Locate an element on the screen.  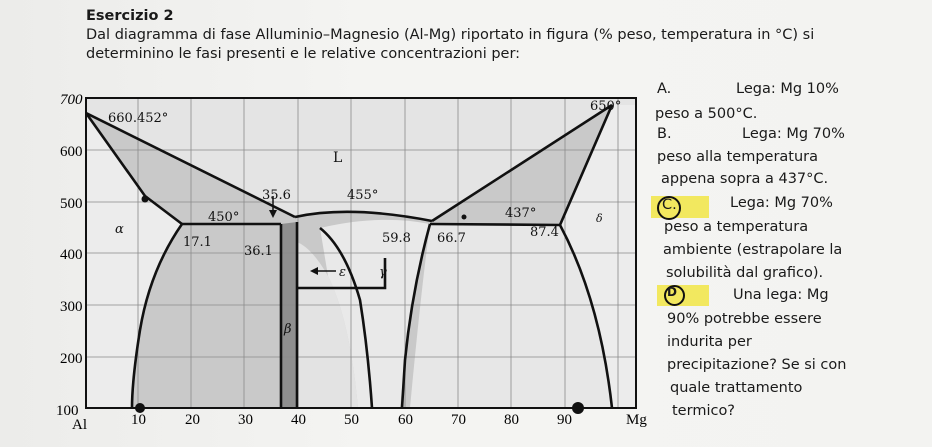
exercise-title: Esercizio 2 is located at coordinates (130, 16).